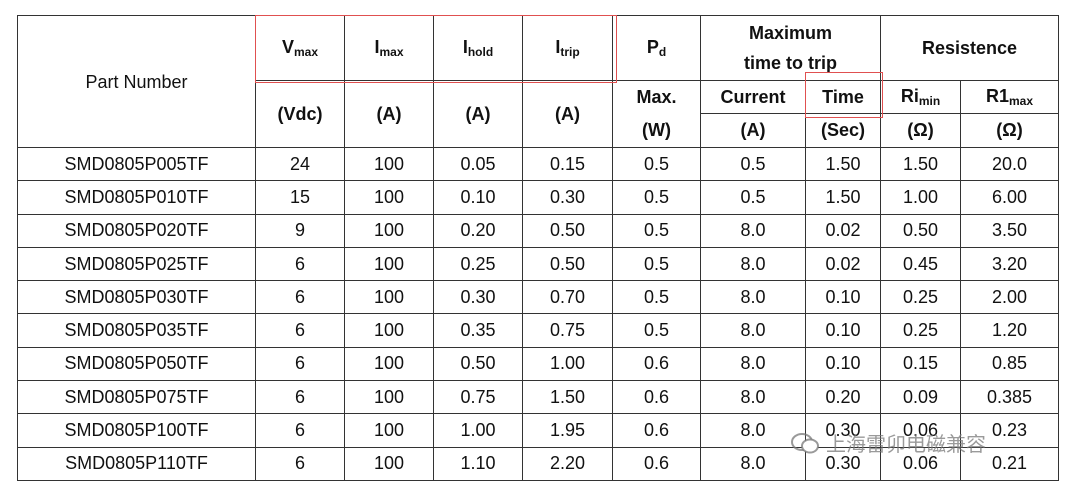 The width and height of the screenshot is (1080, 491). Describe the element at coordinates (1021, 101) in the screenshot. I see `subscript: max` at that location.